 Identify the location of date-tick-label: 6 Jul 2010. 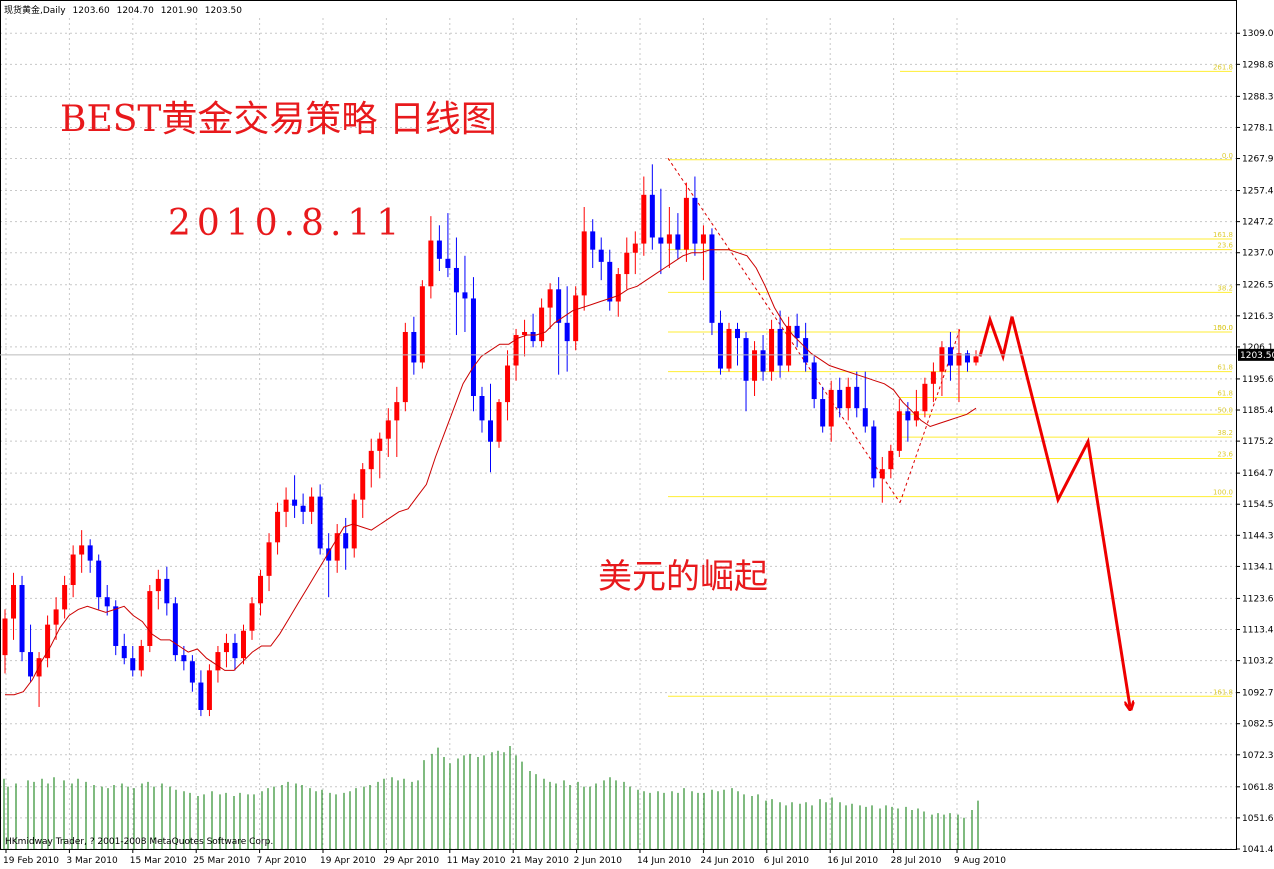
(786, 861).